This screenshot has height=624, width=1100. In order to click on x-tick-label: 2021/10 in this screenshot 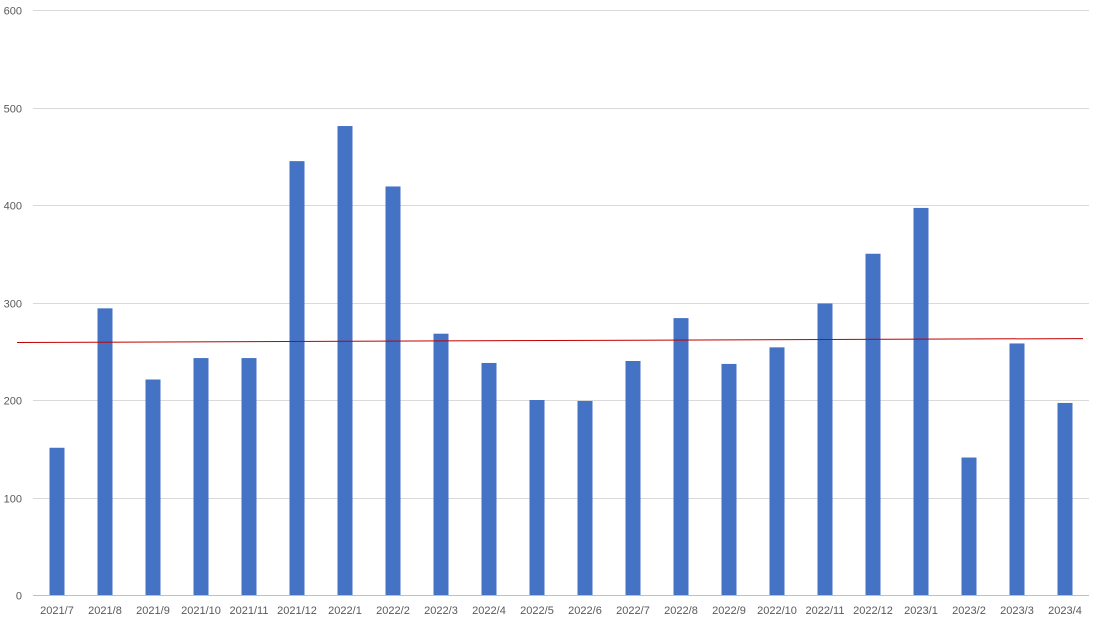, I will do `click(201, 611)`.